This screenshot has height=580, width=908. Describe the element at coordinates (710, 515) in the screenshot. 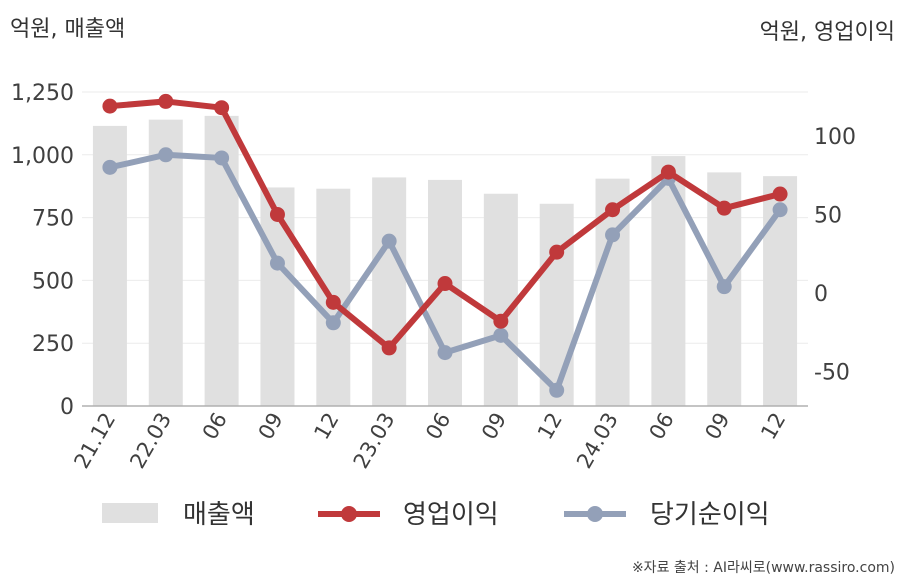

I see `legend-label-net-income: 당기순이익` at that location.